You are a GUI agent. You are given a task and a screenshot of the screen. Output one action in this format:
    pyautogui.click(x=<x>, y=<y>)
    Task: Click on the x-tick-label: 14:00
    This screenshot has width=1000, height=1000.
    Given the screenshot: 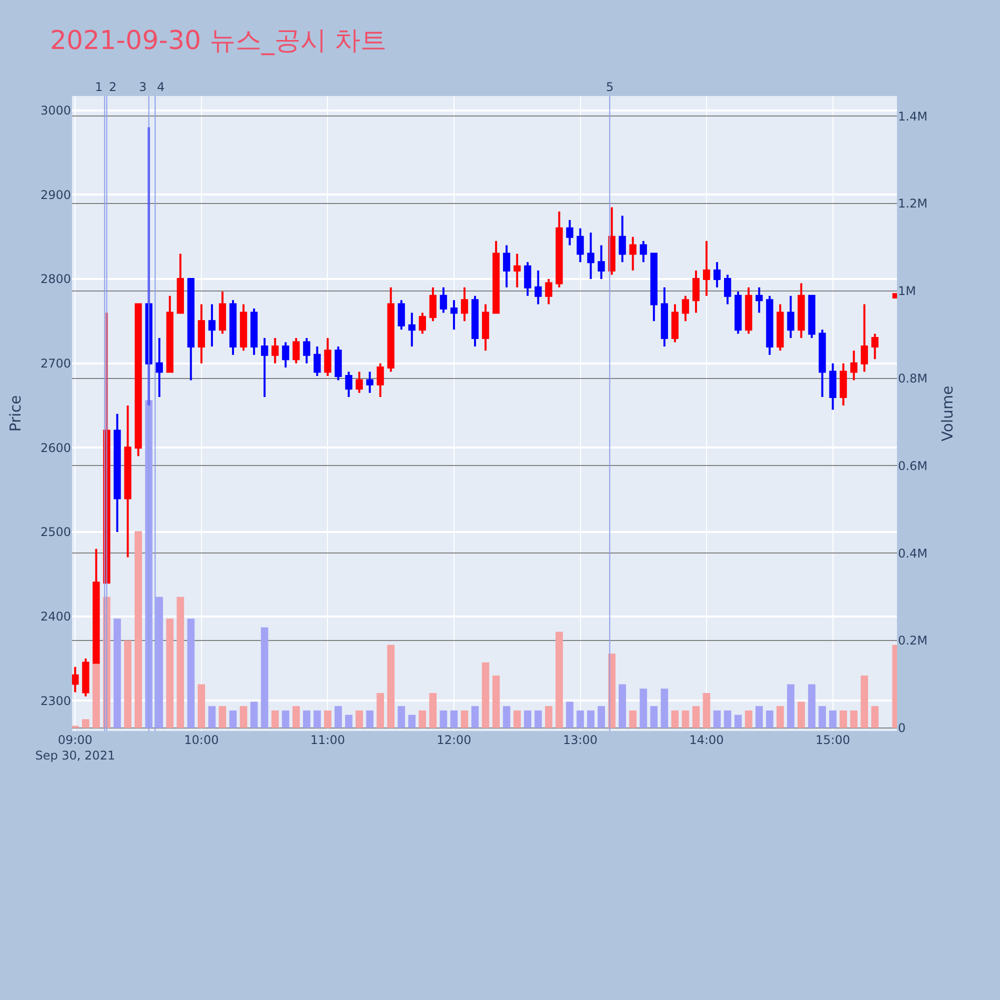 What is the action you would take?
    pyautogui.click(x=706, y=740)
    